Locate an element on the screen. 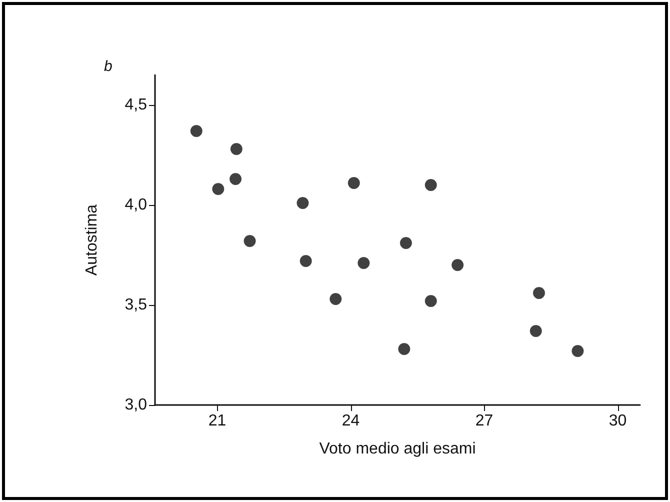  y-tick-label: 3,5 is located at coordinates (136, 305).